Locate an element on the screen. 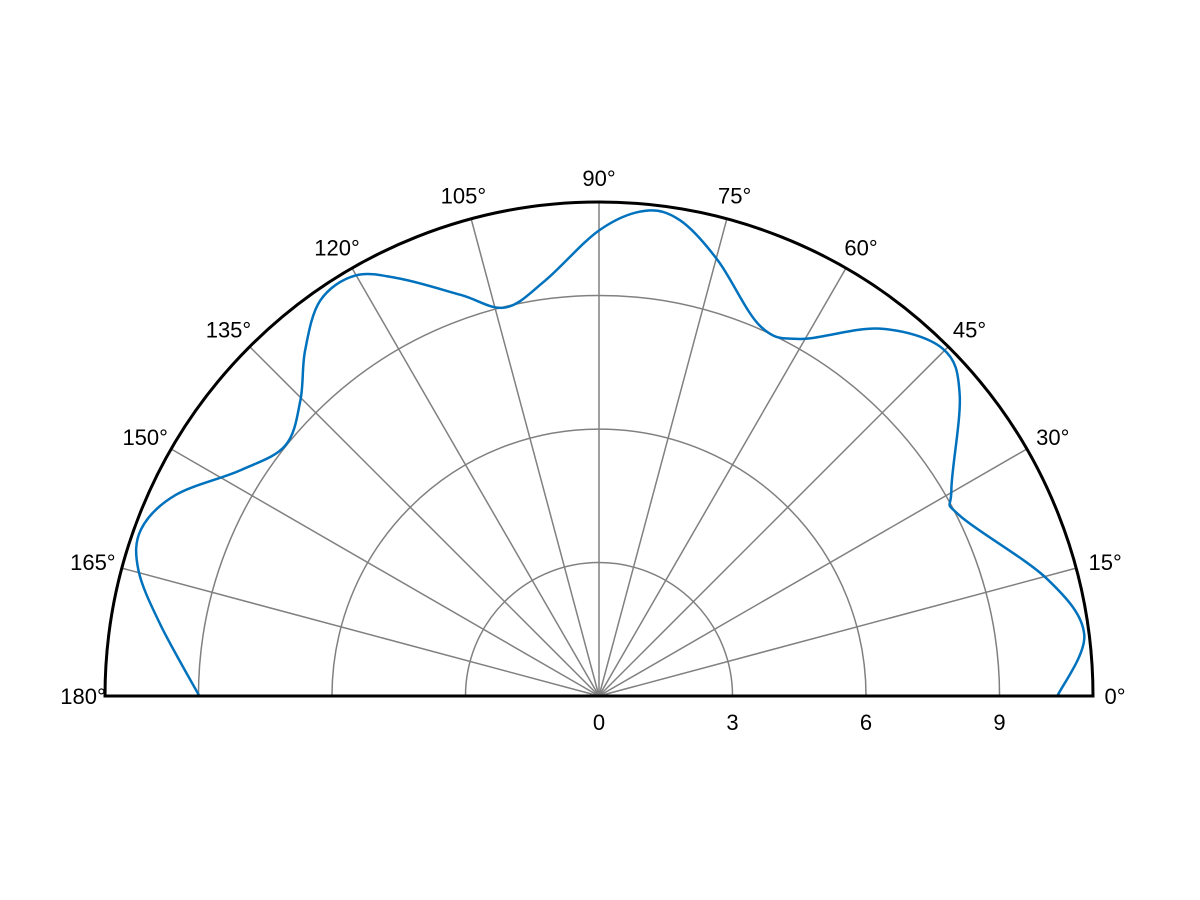 This screenshot has height=900, width=1200. theta-tick-label: 0° is located at coordinates (1114, 696).